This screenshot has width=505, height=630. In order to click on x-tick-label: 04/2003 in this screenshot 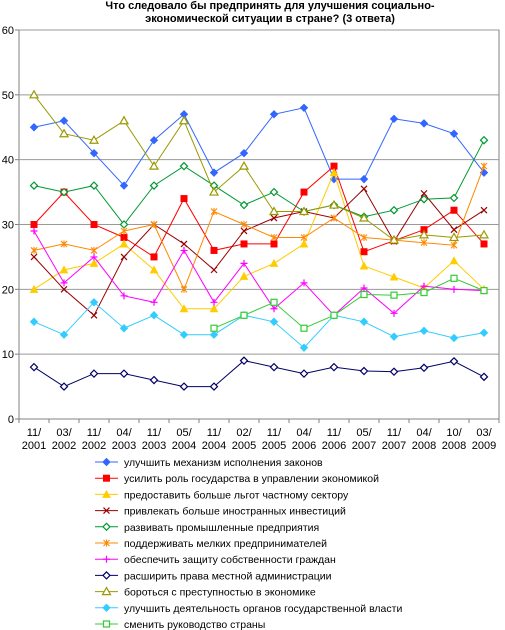, I will do `click(124, 439)`.